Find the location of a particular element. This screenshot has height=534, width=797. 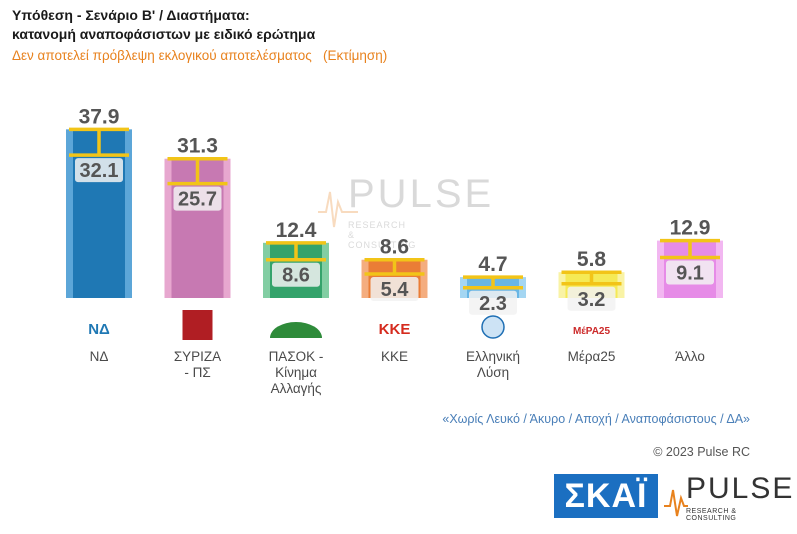

party-label-0: ΝΔ is located at coordinates (99, 357).